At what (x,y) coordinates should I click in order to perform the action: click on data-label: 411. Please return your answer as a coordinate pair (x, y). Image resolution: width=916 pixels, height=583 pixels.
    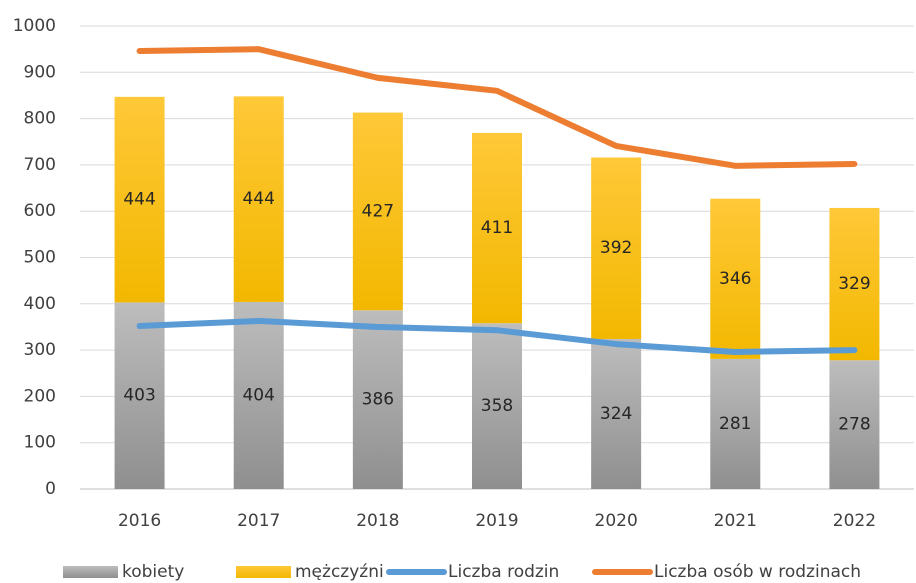
    Looking at the image, I should click on (497, 228).